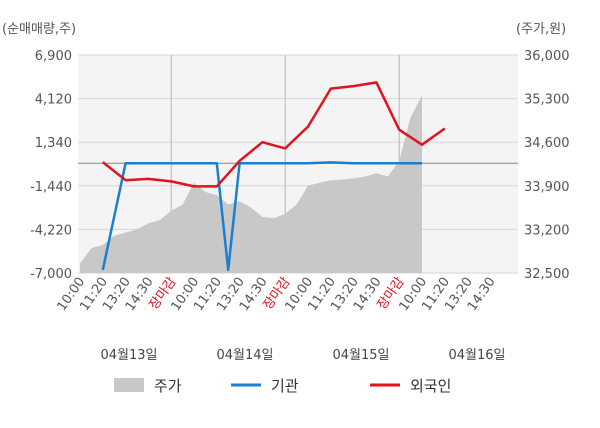 The width and height of the screenshot is (600, 428). I want to click on legend-label: 외국인, so click(430, 386).